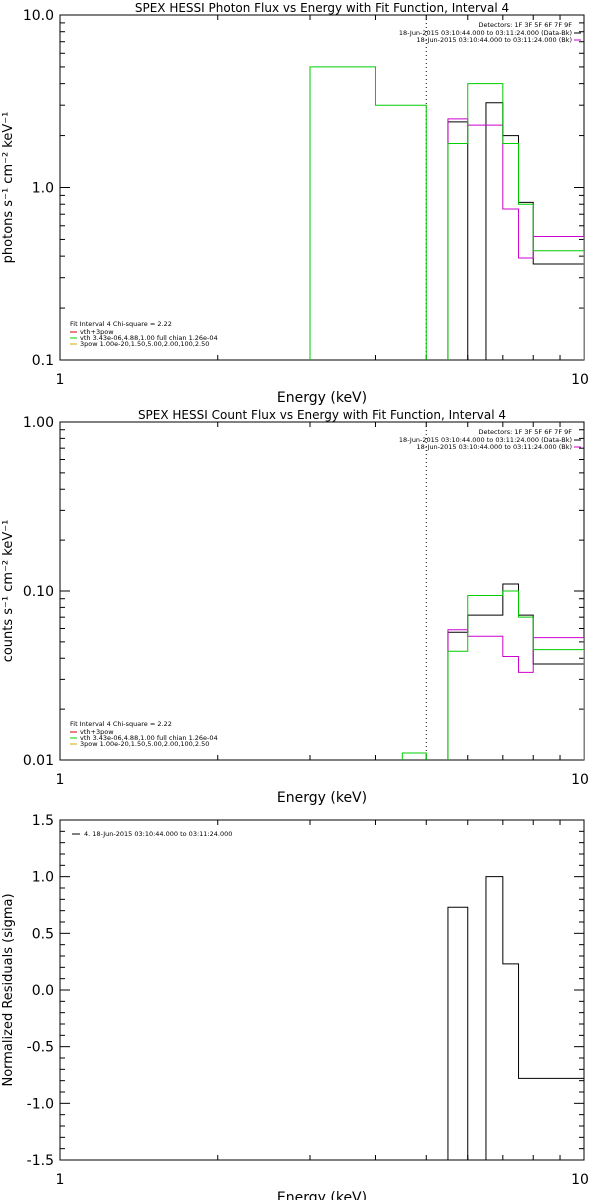  I want to click on y-axis-label: counts s⁻¹ cm⁻² keV⁻¹, so click(8, 591).